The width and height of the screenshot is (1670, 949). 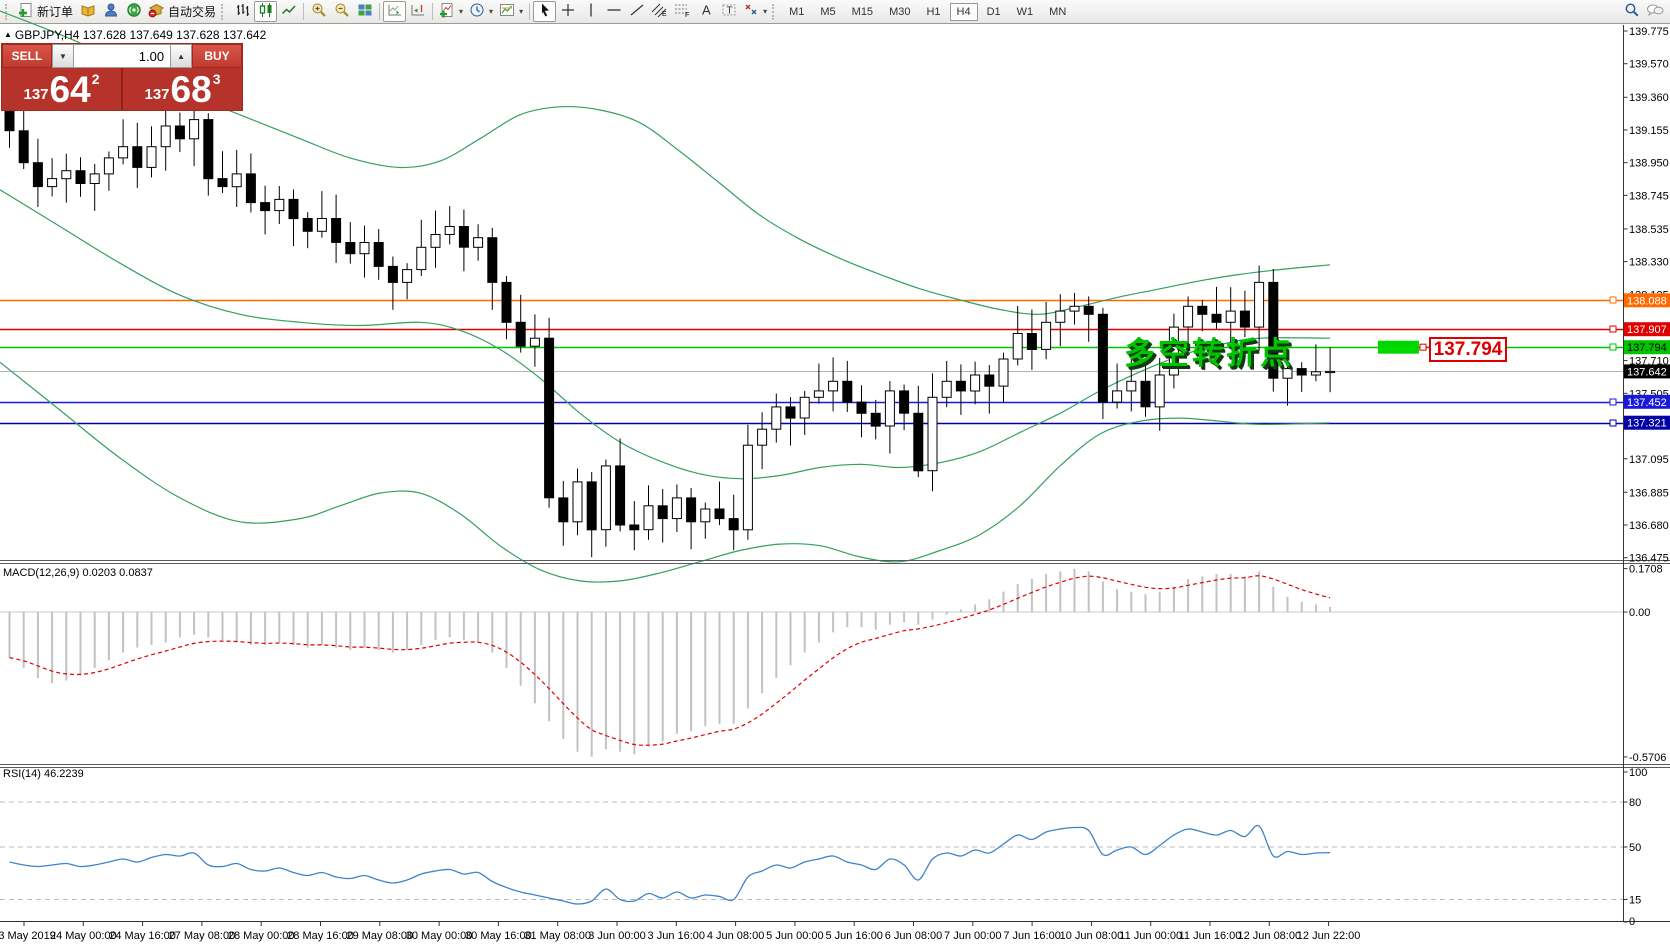 I want to click on trade-panel-controls: SELL ▼ ▲ BUY, so click(x=122, y=56).